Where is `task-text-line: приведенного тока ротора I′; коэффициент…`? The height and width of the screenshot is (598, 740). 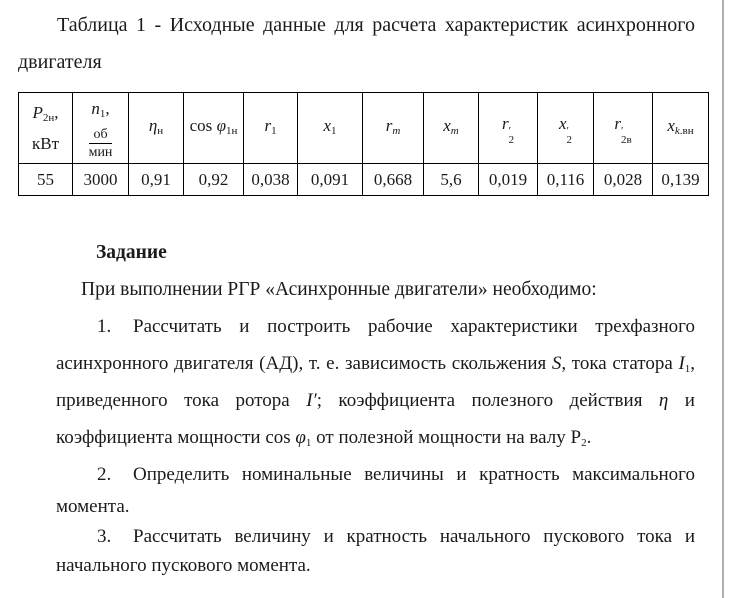 task-text-line: приведенного тока ротора I′; коэффициент… is located at coordinates (375, 400).